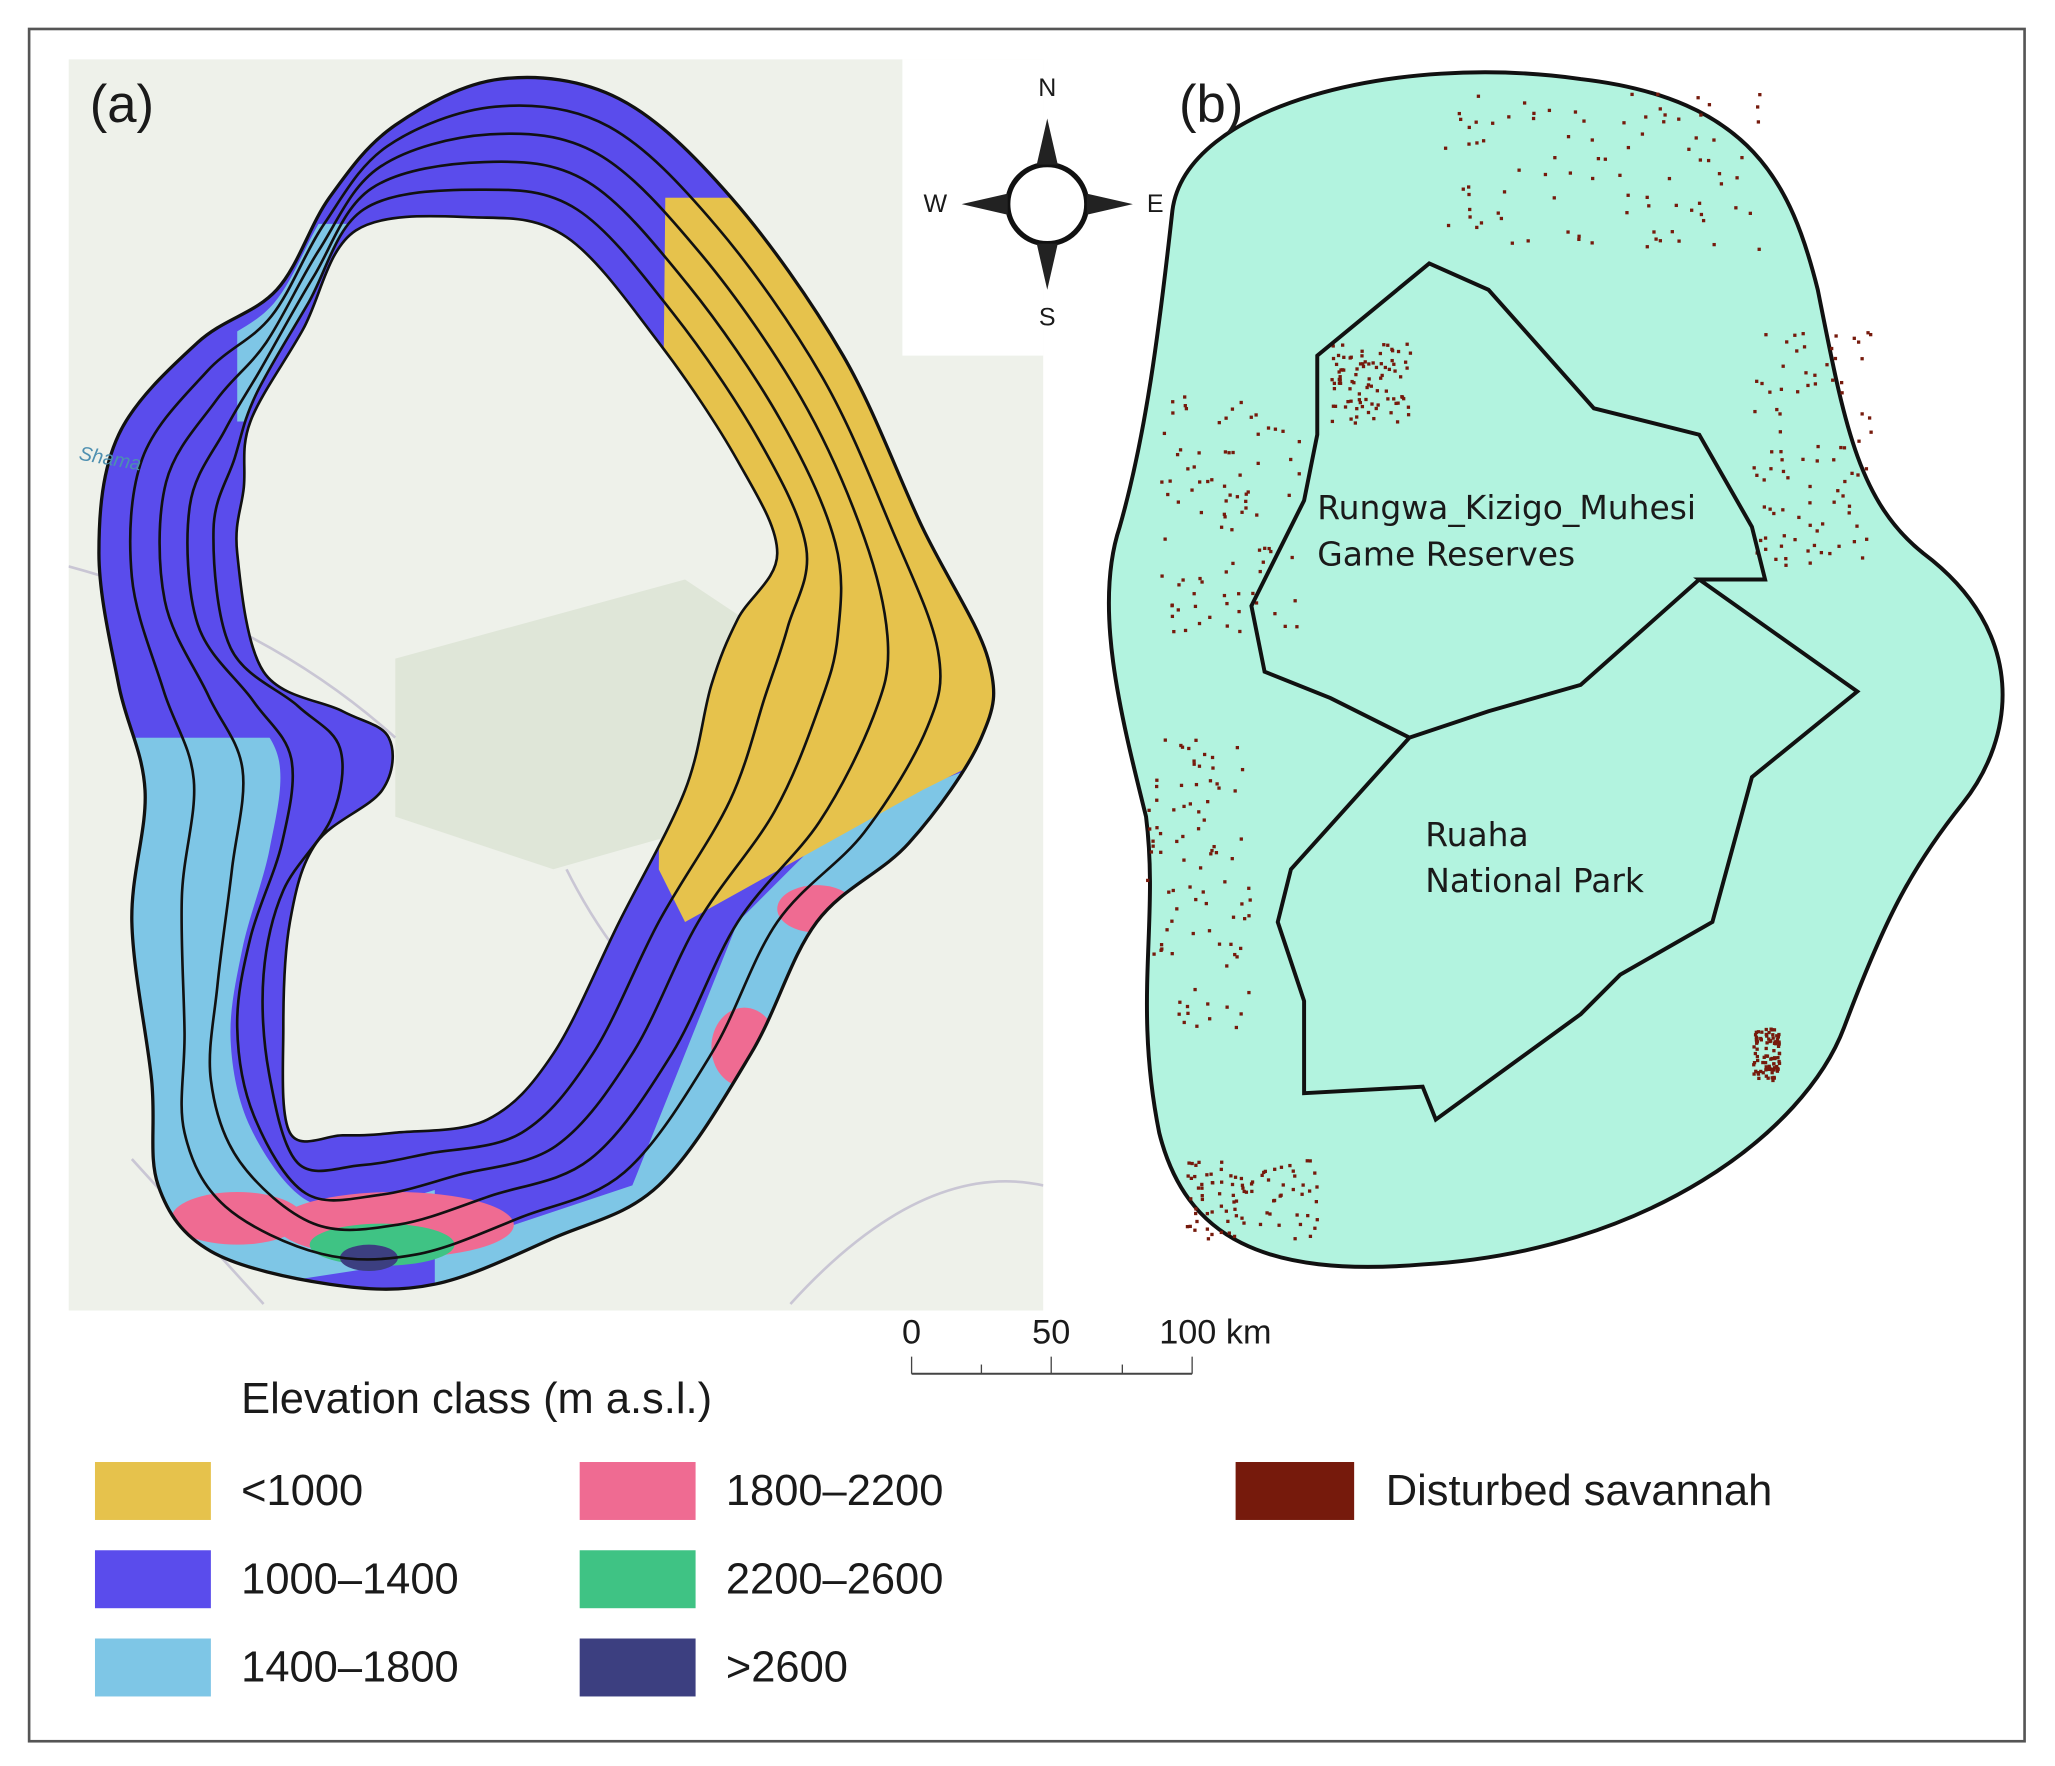  Describe the element at coordinates (1155, 204) in the screenshot. I see `compass-label: E` at that location.